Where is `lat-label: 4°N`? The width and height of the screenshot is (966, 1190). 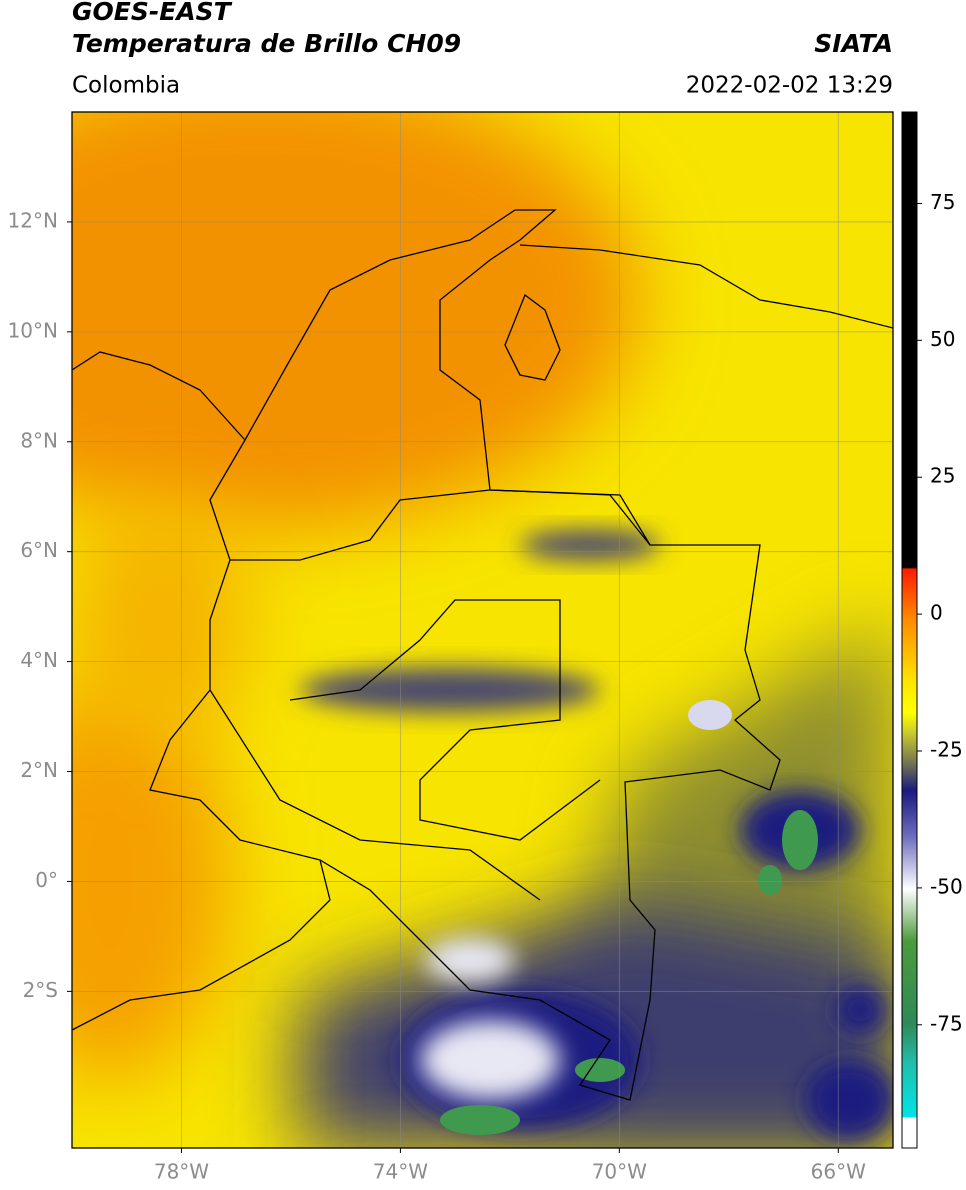
lat-label: 4°N is located at coordinates (39, 660).